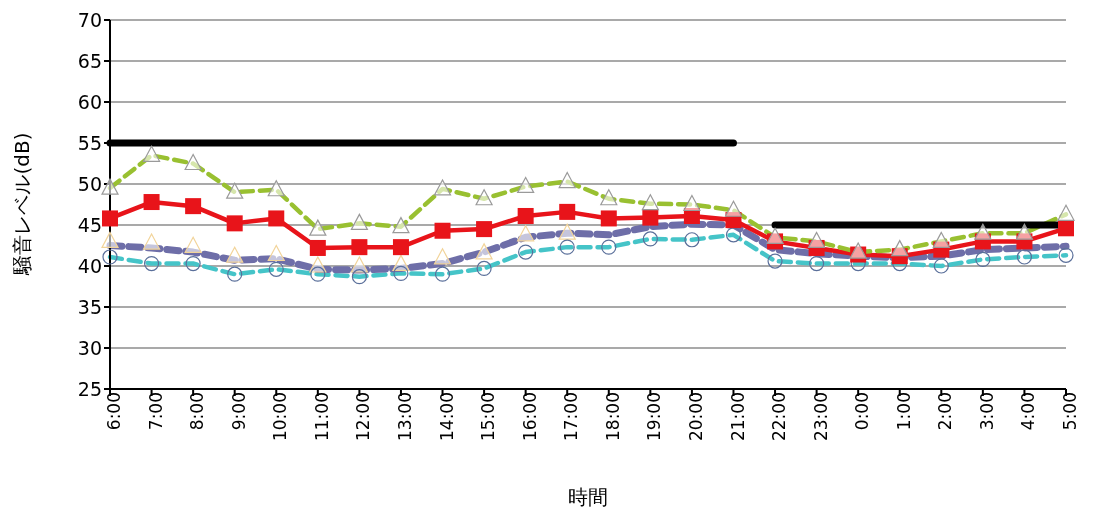  I want to click on x-tick-label: 2:00, so click(945, 411).